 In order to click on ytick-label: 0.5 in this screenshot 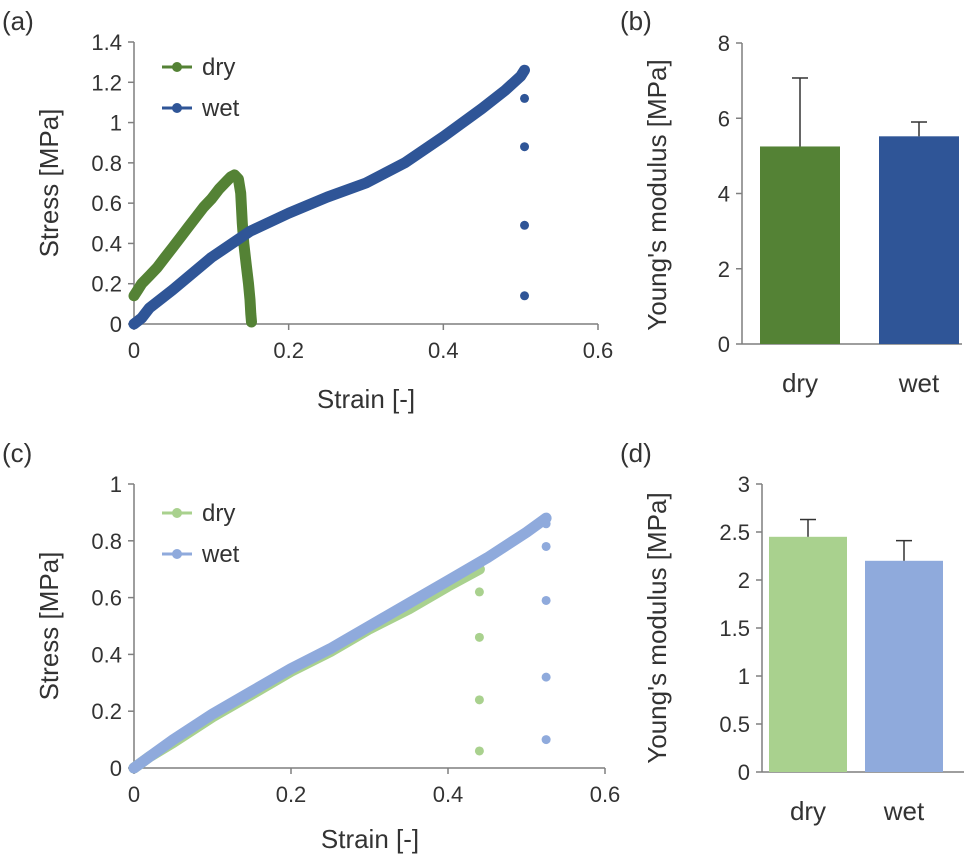, I will do `click(734, 724)`.